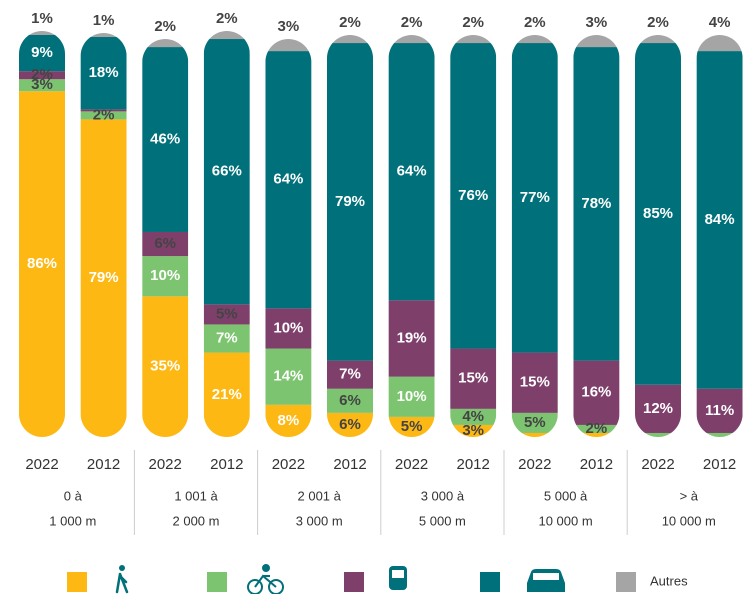  I want to click on data-label: 35%, so click(165, 366).